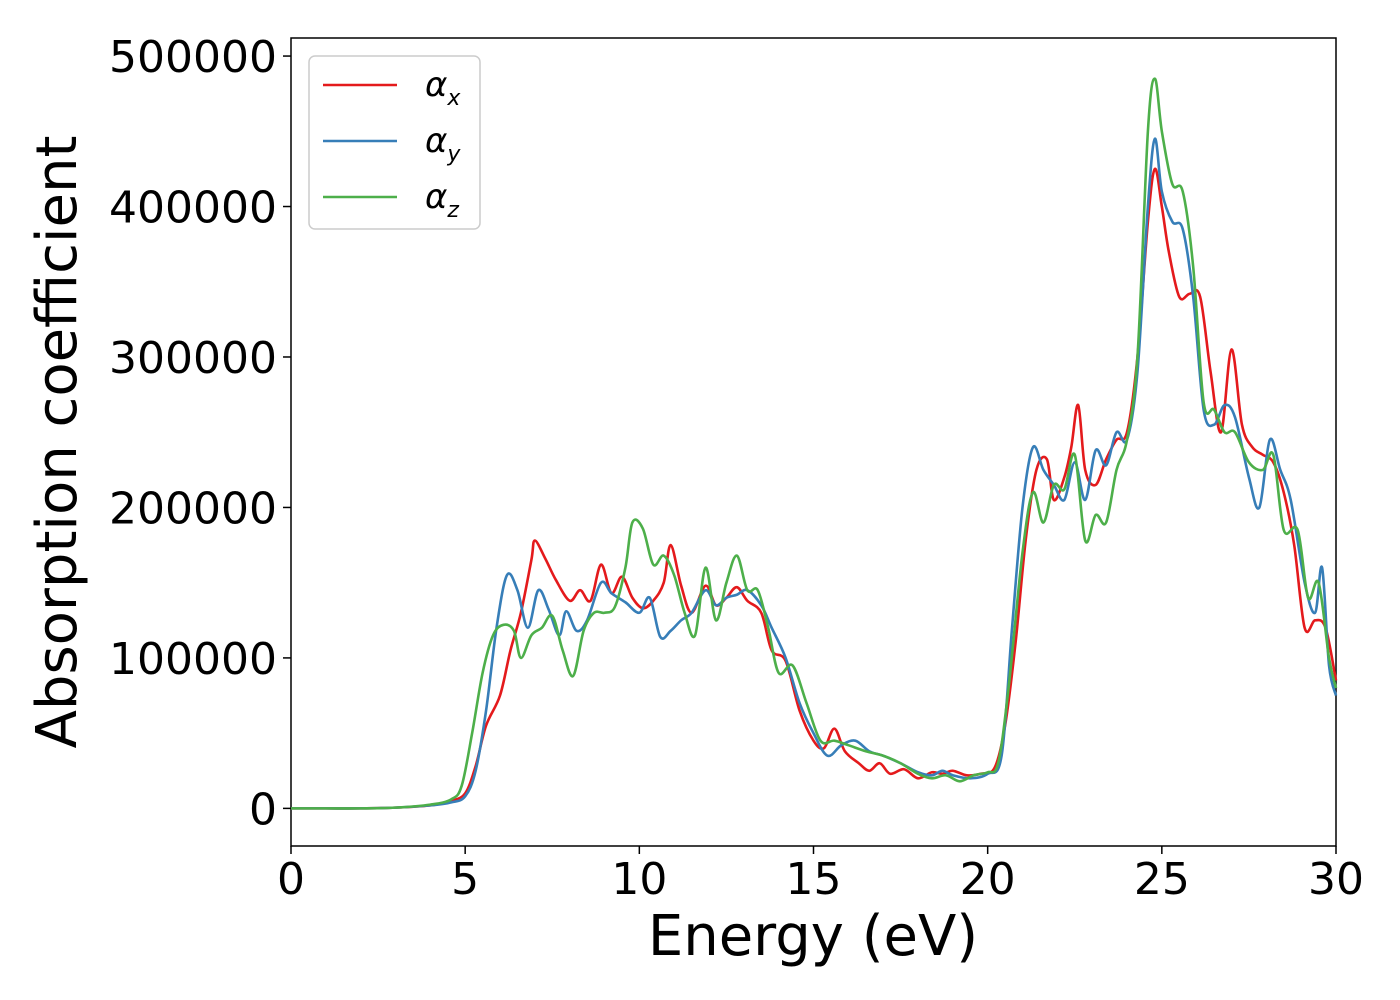 Image resolution: width=1400 pixels, height=1000 pixels. What do you see at coordinates (988, 879) in the screenshot?
I see `x-tick-label: 20` at bounding box center [988, 879].